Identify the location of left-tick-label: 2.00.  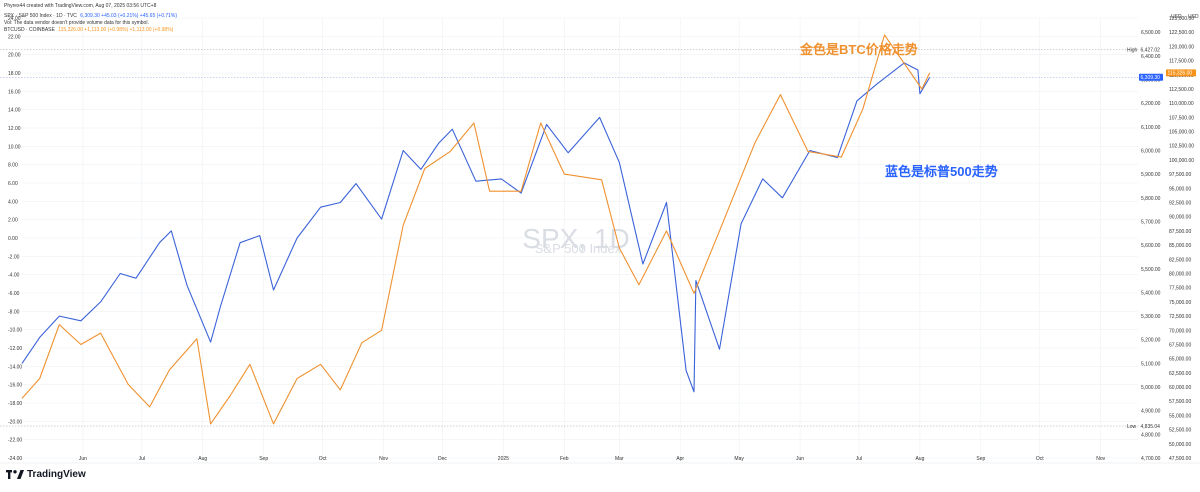
(13, 221).